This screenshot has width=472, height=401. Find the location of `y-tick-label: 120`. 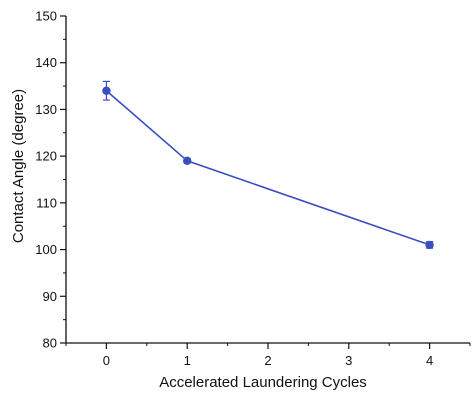

y-tick-label: 120 is located at coordinates (46, 156).